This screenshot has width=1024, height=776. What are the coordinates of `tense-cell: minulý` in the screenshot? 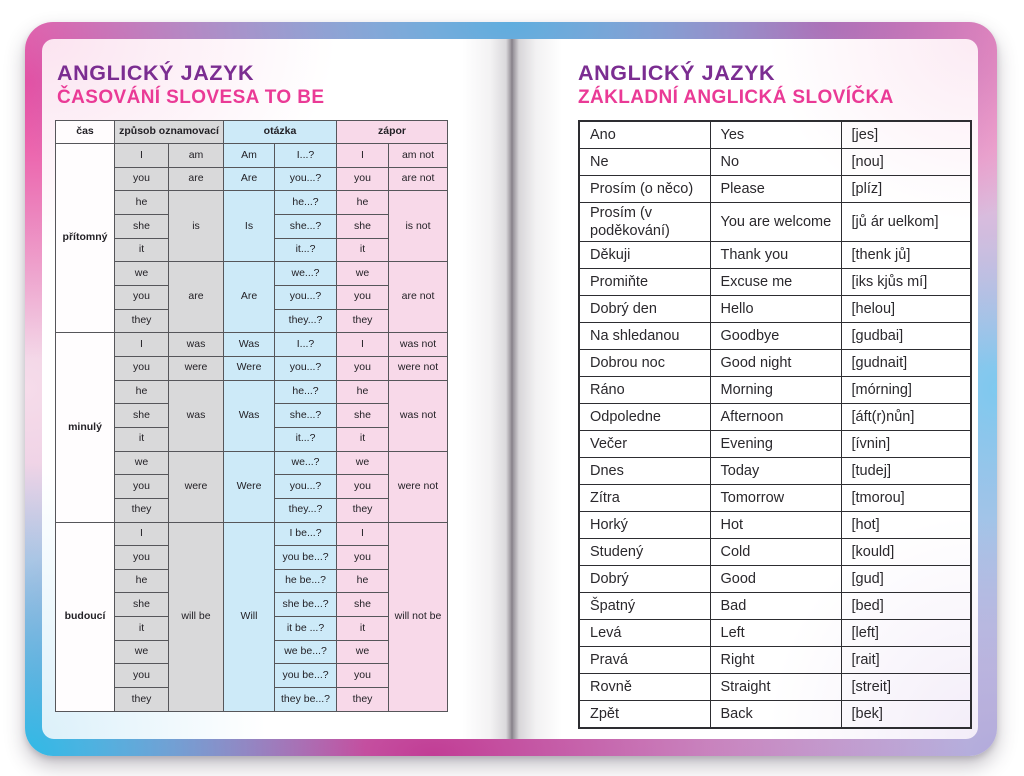 It's located at (85, 427).